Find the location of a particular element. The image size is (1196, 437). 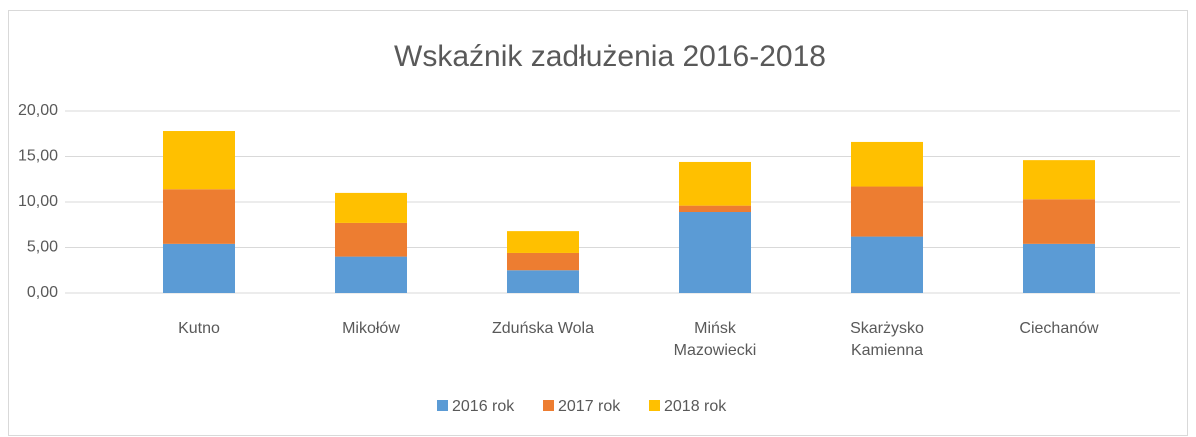

x-tick-label: Zduńska Wola is located at coordinates (543, 328).